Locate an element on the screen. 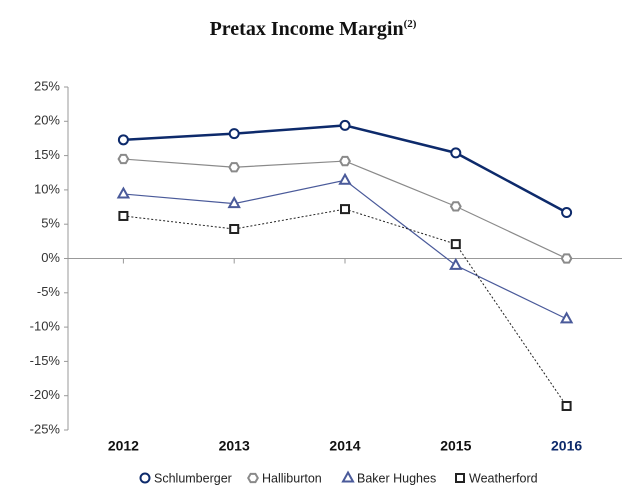  y-tick-label: -5% is located at coordinates (49, 291).